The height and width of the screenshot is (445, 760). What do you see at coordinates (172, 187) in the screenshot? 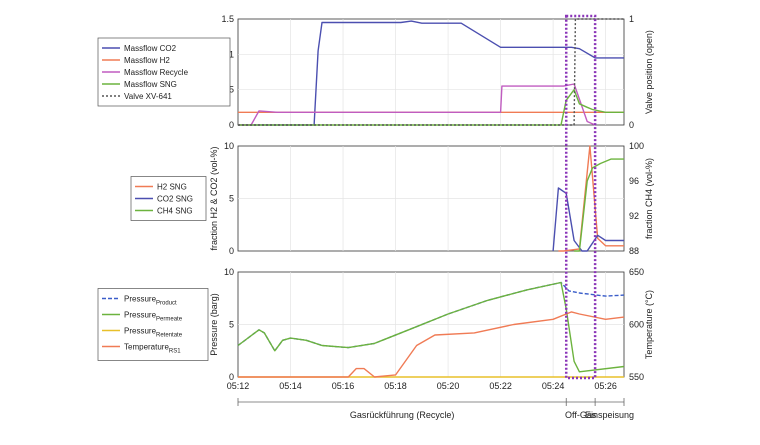
I see `legend-entry: H2 SNG` at bounding box center [172, 187].